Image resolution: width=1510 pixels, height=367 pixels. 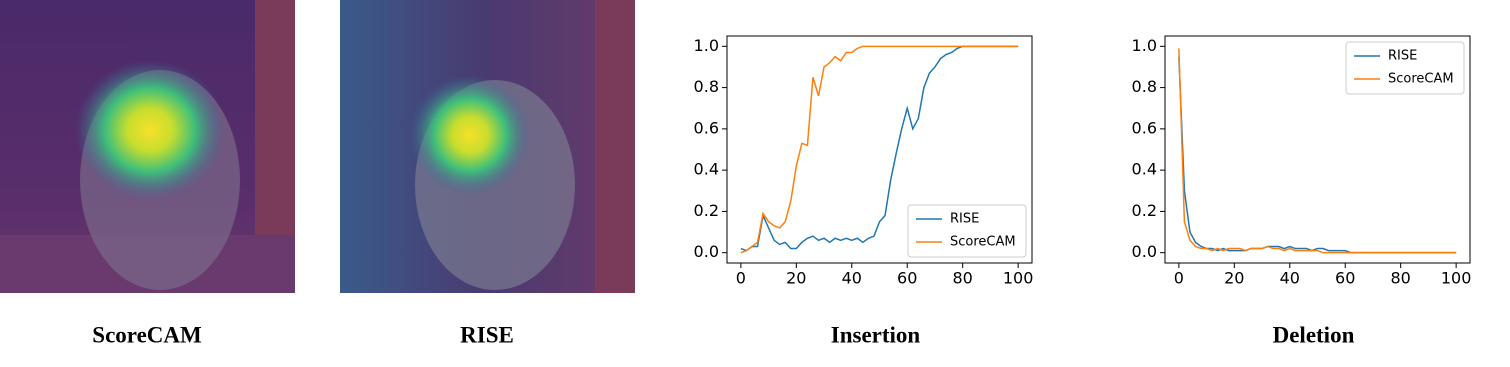 I want to click on caption: RISE, so click(x=487, y=334).